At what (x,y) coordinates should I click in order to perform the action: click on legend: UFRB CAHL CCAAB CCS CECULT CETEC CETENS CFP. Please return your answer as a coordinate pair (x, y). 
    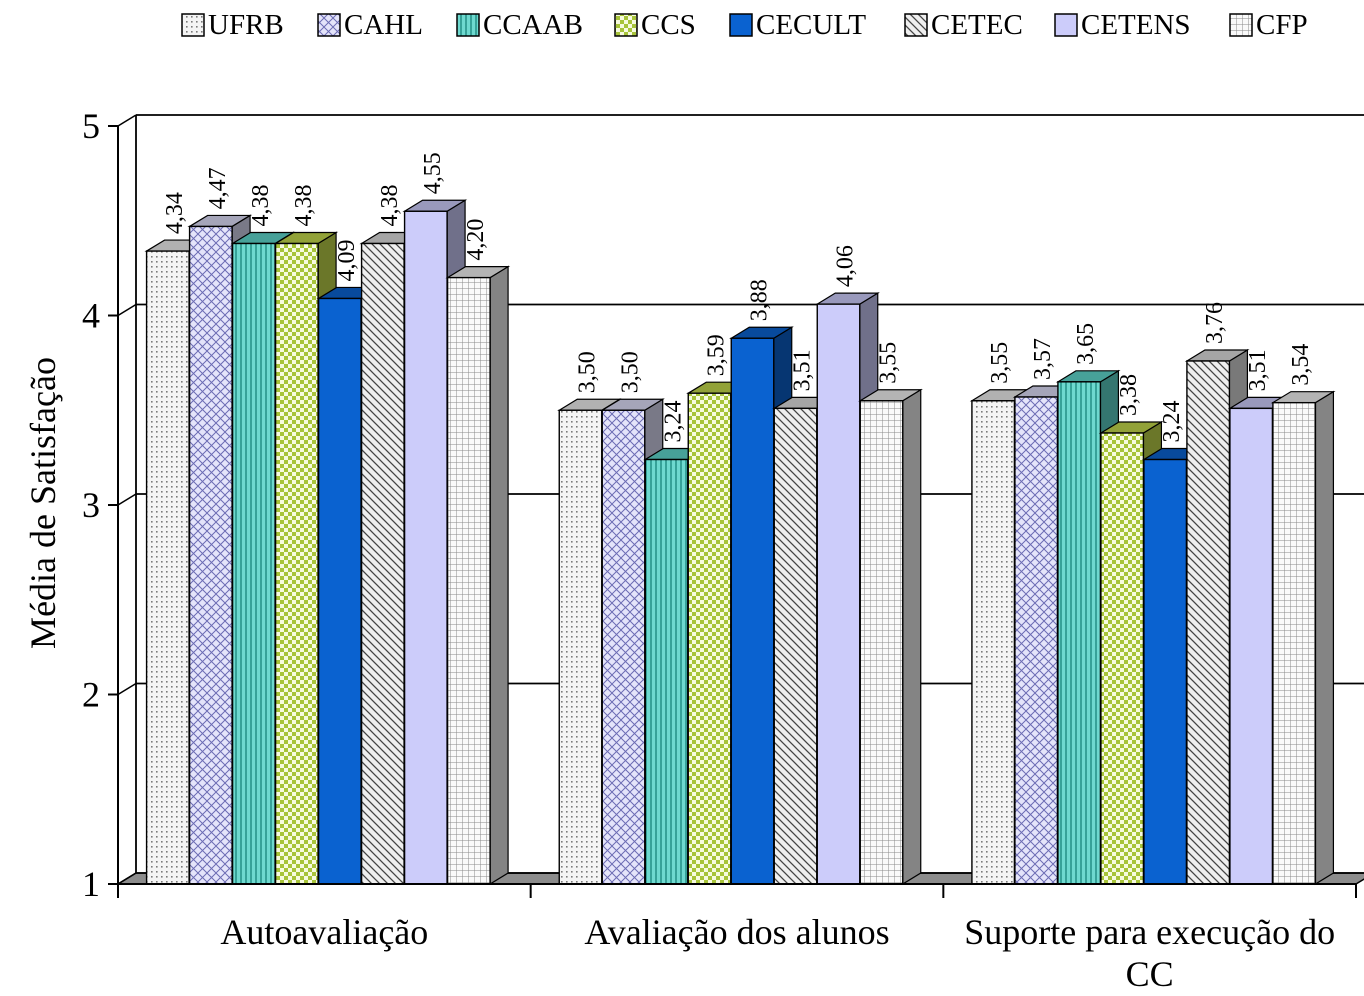
    Looking at the image, I should click on (744, 25).